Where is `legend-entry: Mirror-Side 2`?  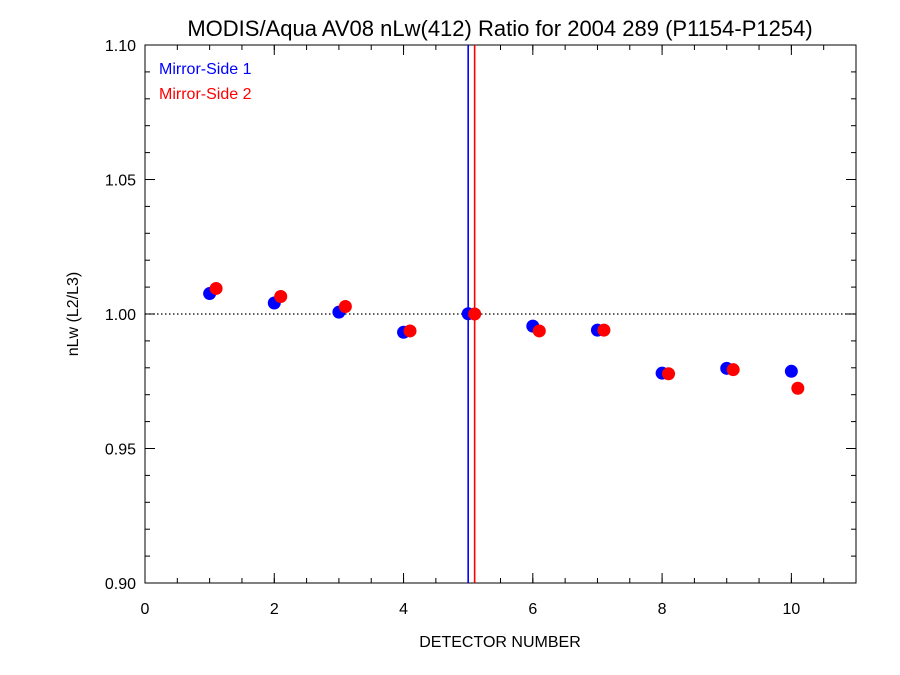 legend-entry: Mirror-Side 2 is located at coordinates (205, 94).